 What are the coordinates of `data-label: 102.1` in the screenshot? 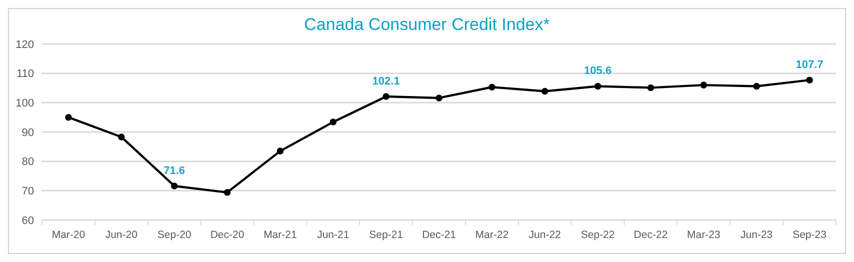 It's located at (386, 82).